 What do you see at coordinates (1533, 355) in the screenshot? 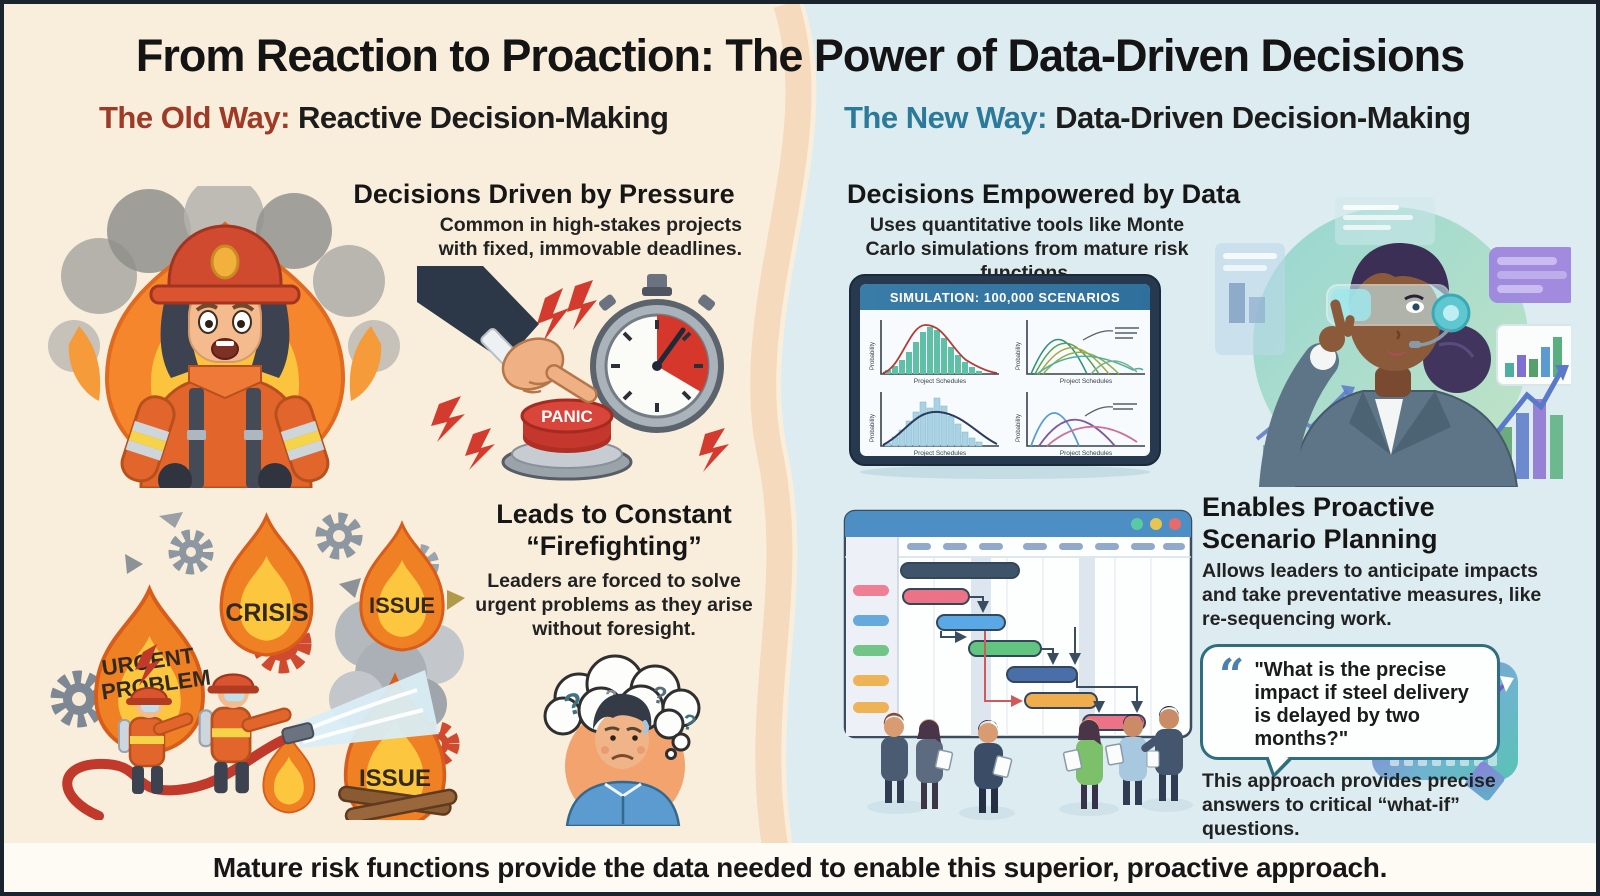
I see `holo-bar-chart-icon` at bounding box center [1533, 355].